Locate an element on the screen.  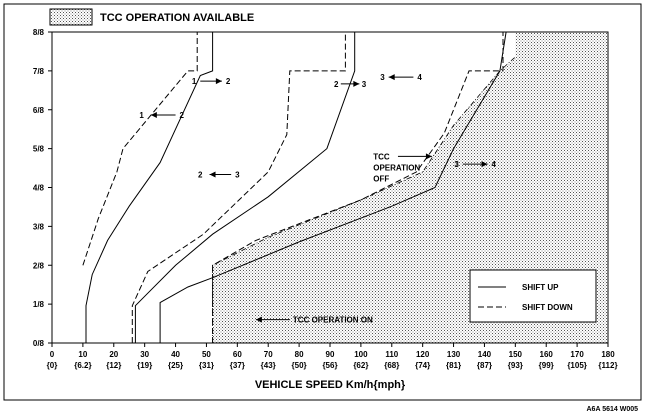
x-tick-label: 160 is located at coordinates (547, 354).